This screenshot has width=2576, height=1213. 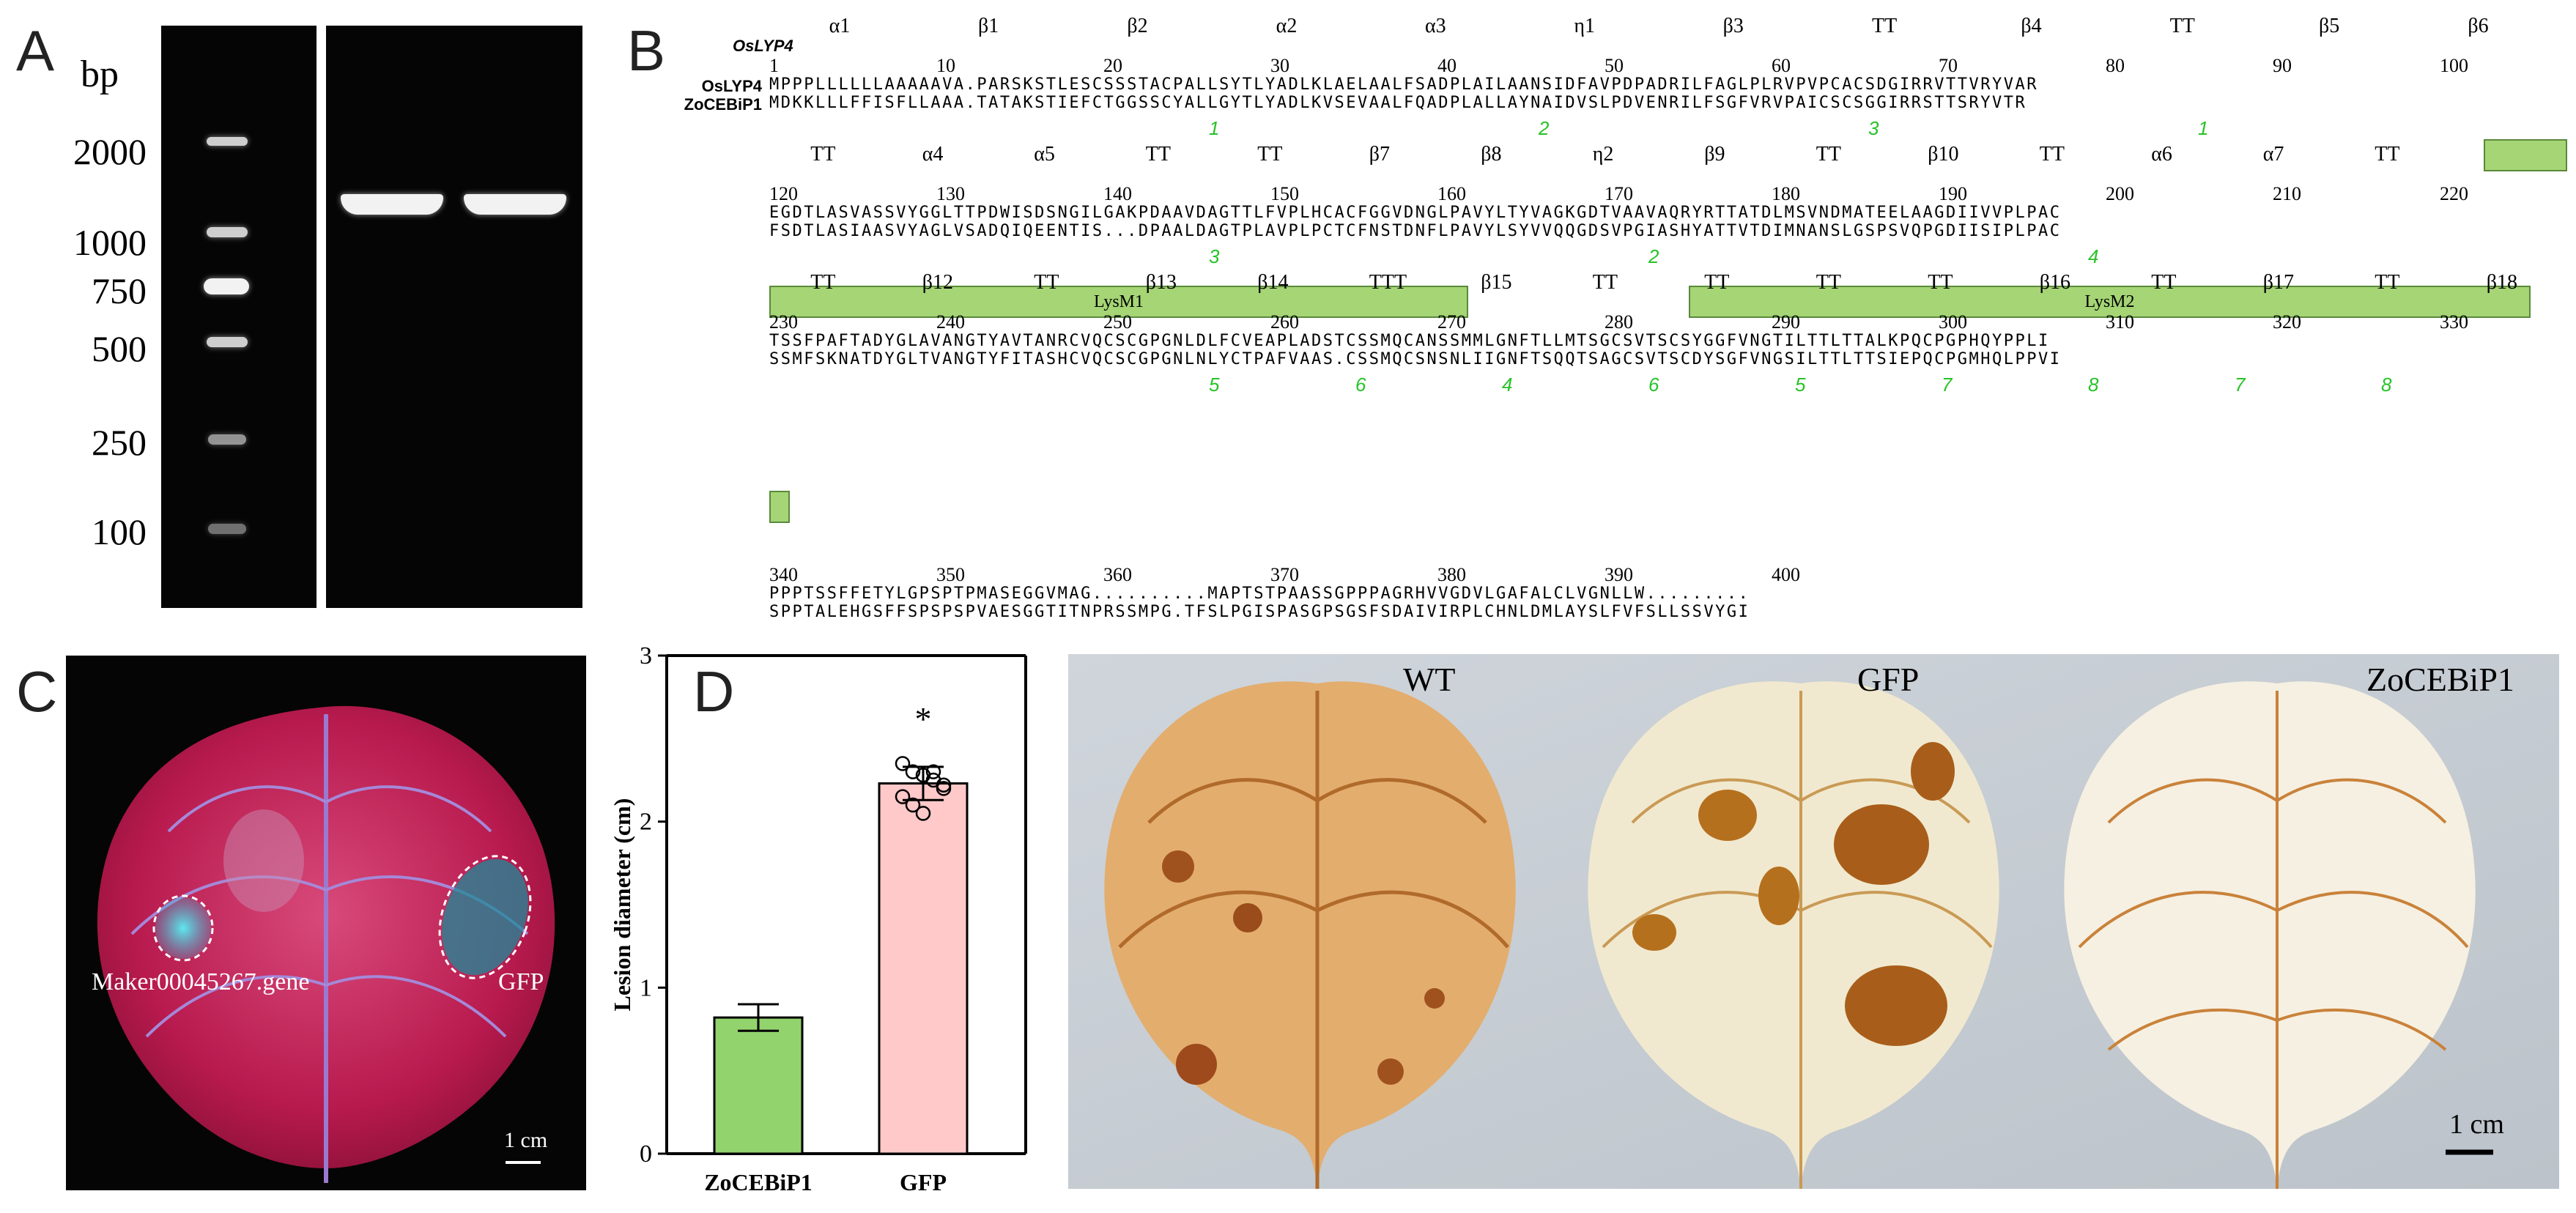 What do you see at coordinates (119, 532) in the screenshot?
I see `ladder-label-100: 100` at bounding box center [119, 532].